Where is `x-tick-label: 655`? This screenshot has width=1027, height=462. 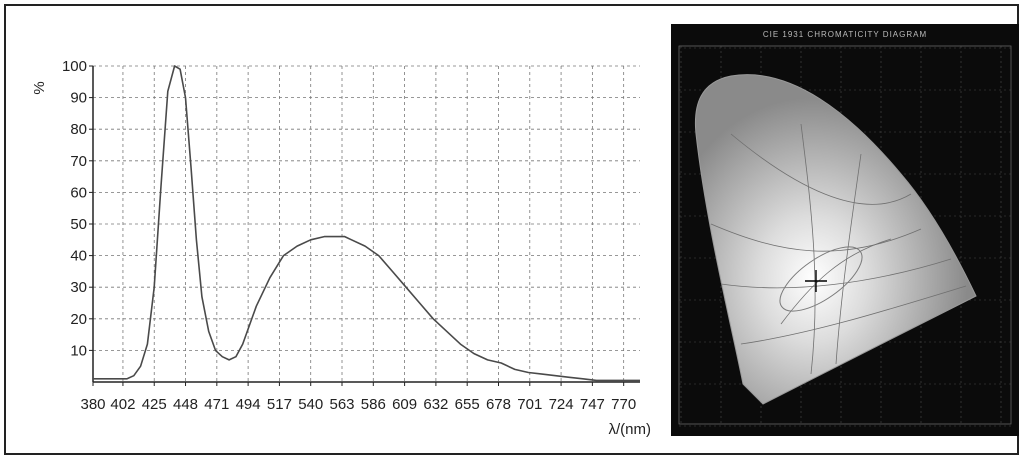 x-tick-label: 655 is located at coordinates (467, 404).